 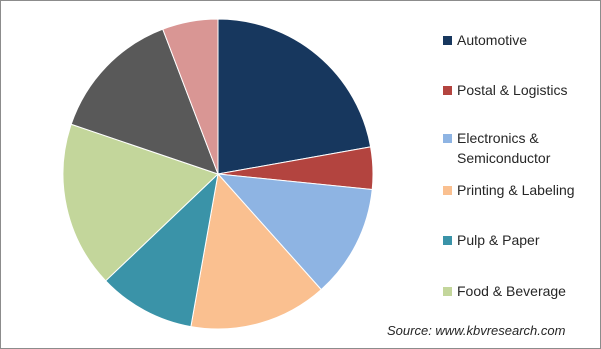 I want to click on legend-label: Electronics & Semiconductor, so click(x=504, y=148).